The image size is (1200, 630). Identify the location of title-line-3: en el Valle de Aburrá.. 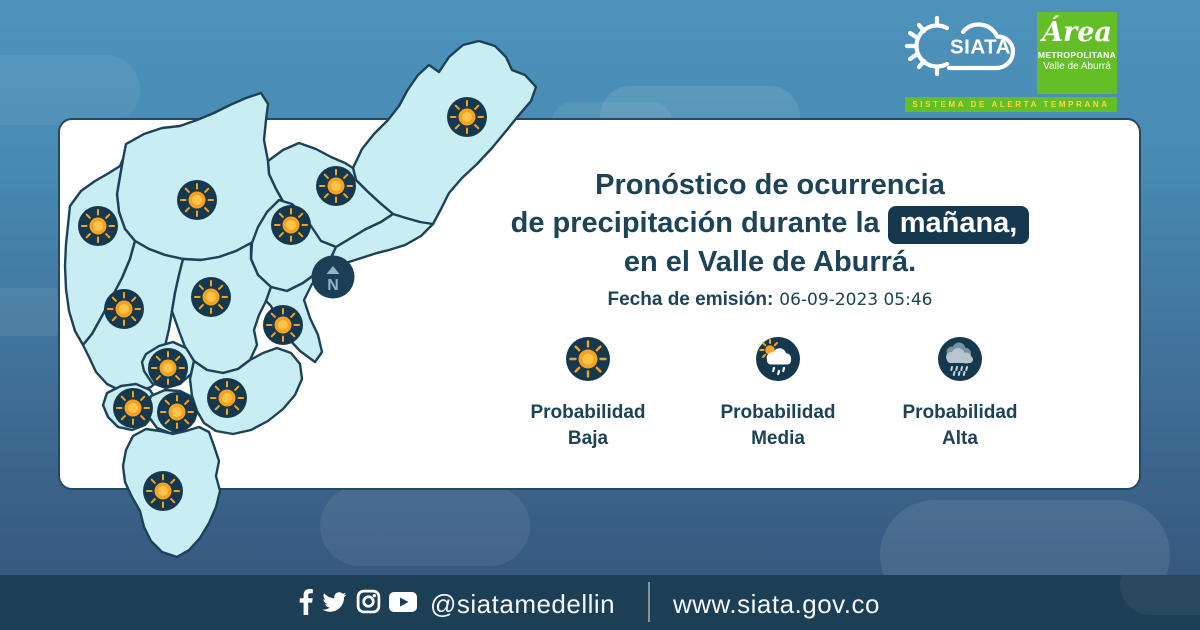
(770, 261).